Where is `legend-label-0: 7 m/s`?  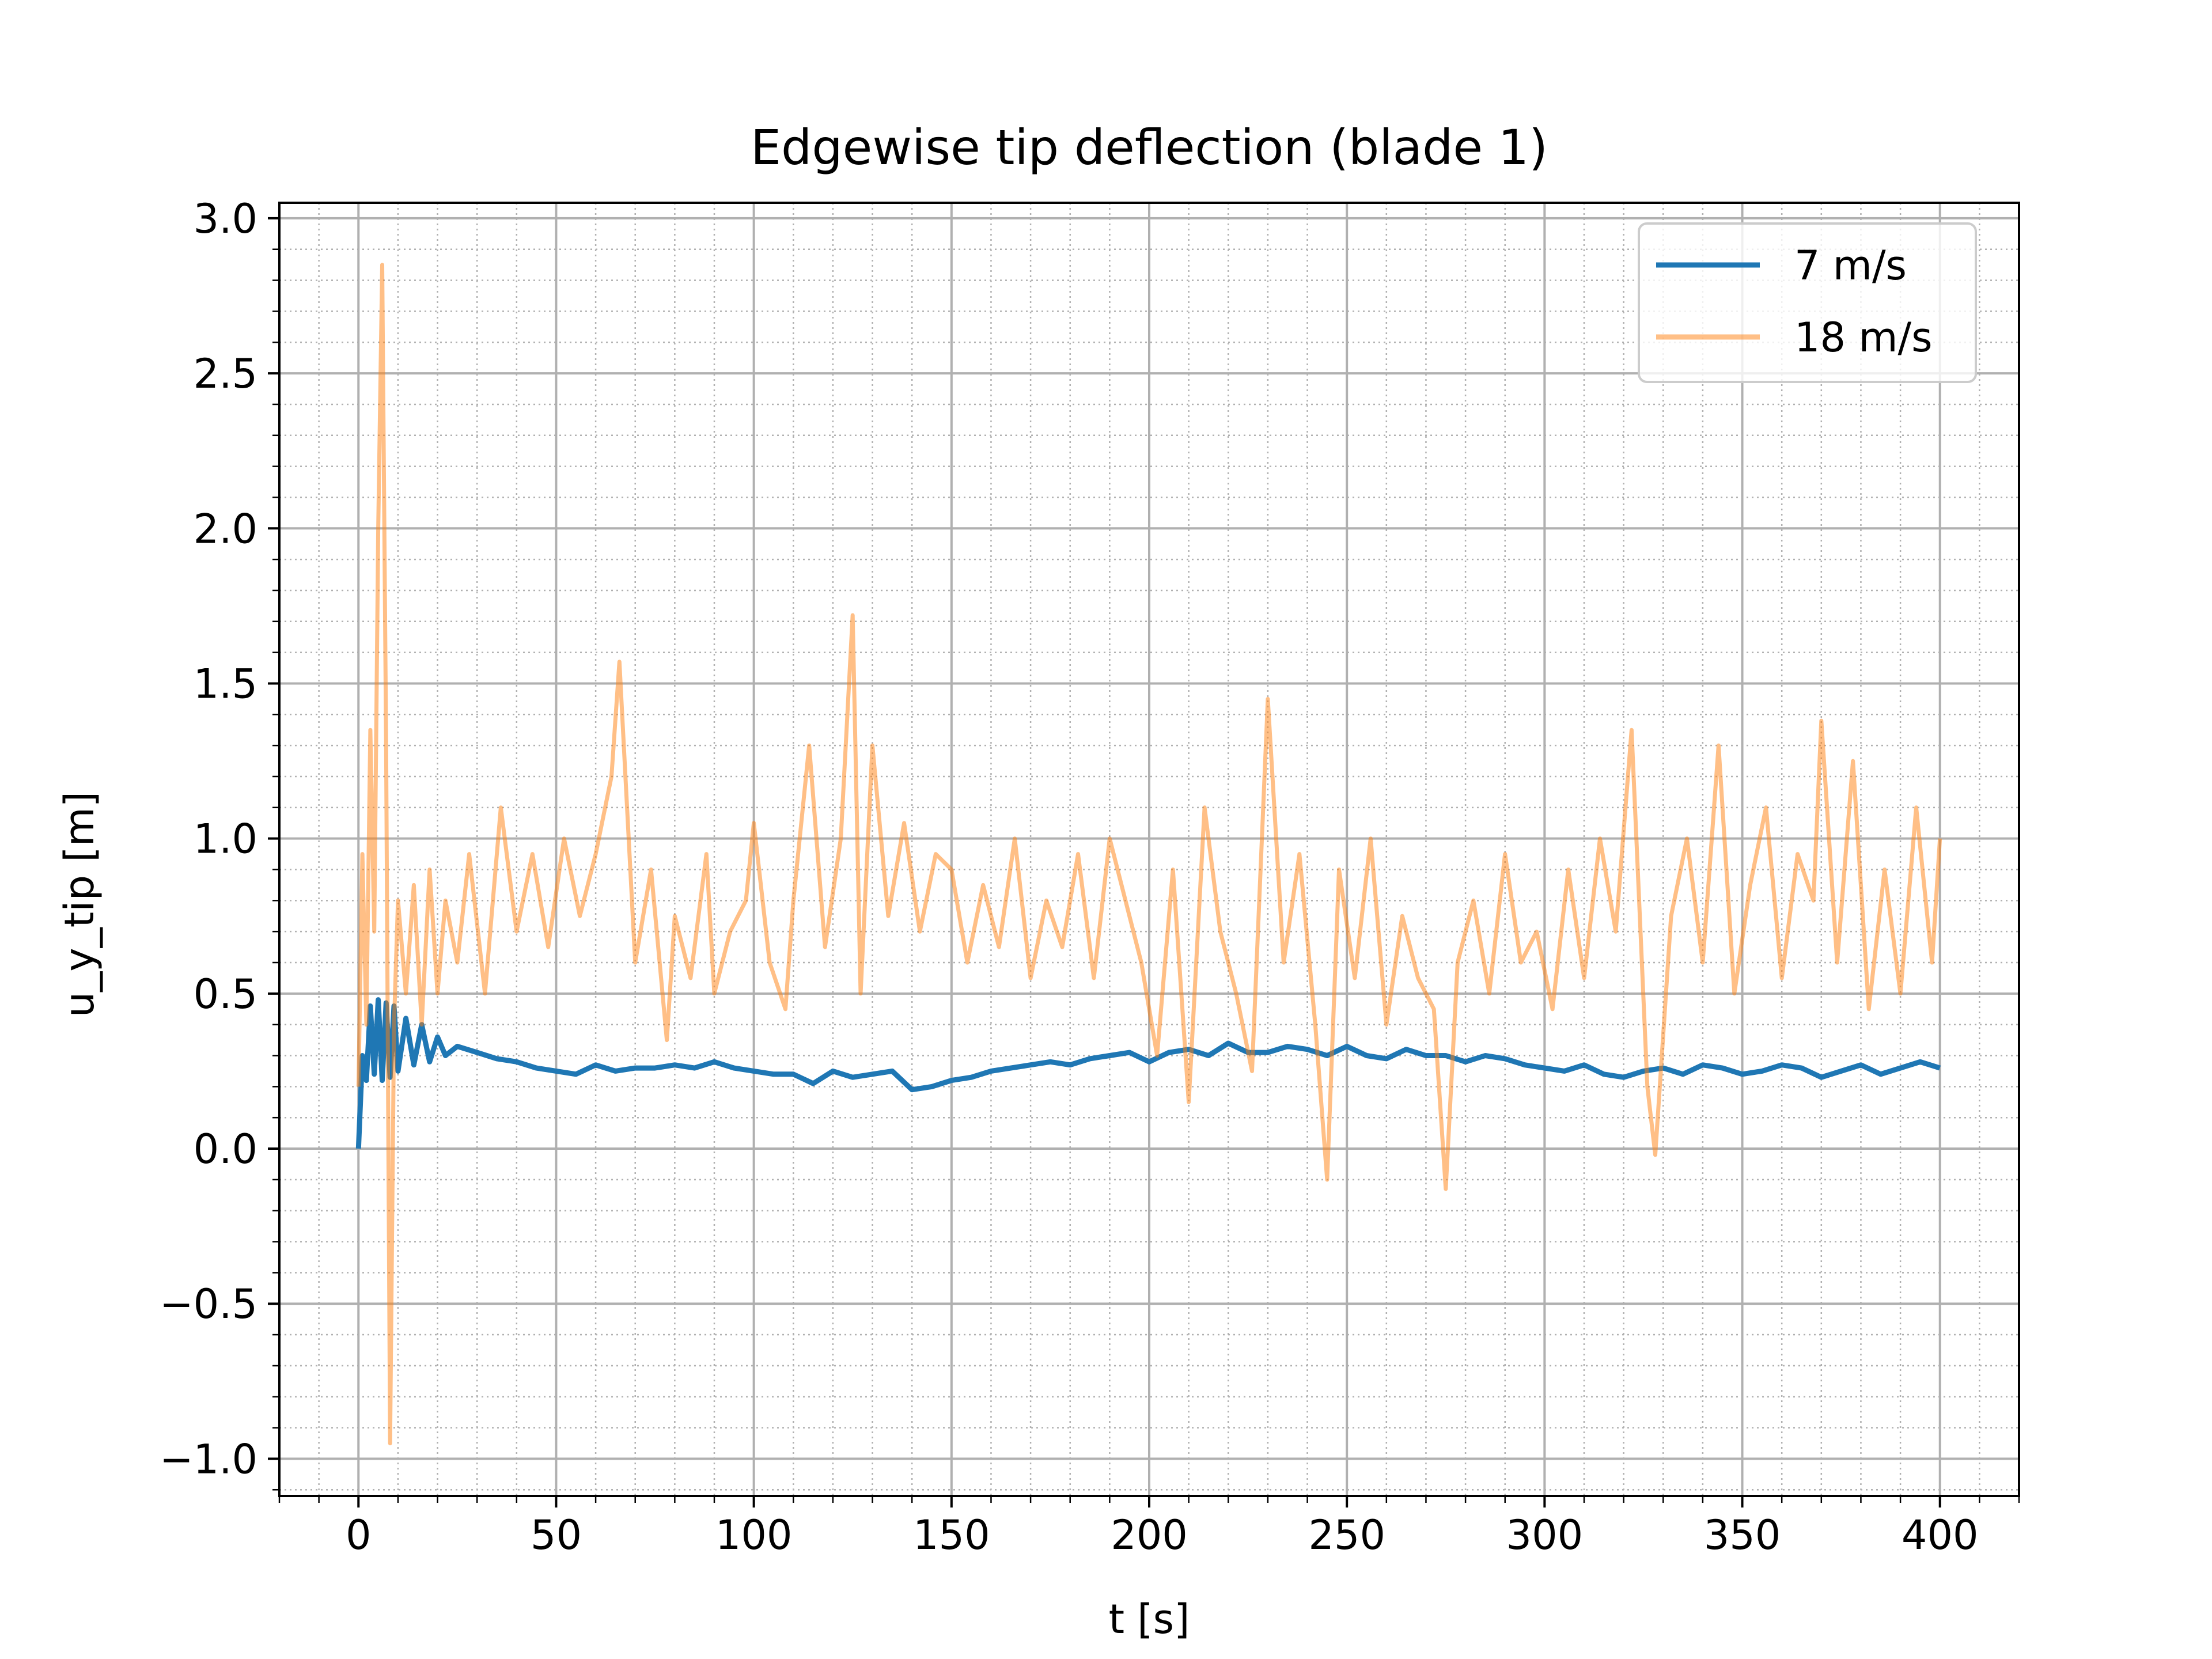
legend-label-0: 7 m/s is located at coordinates (1850, 265).